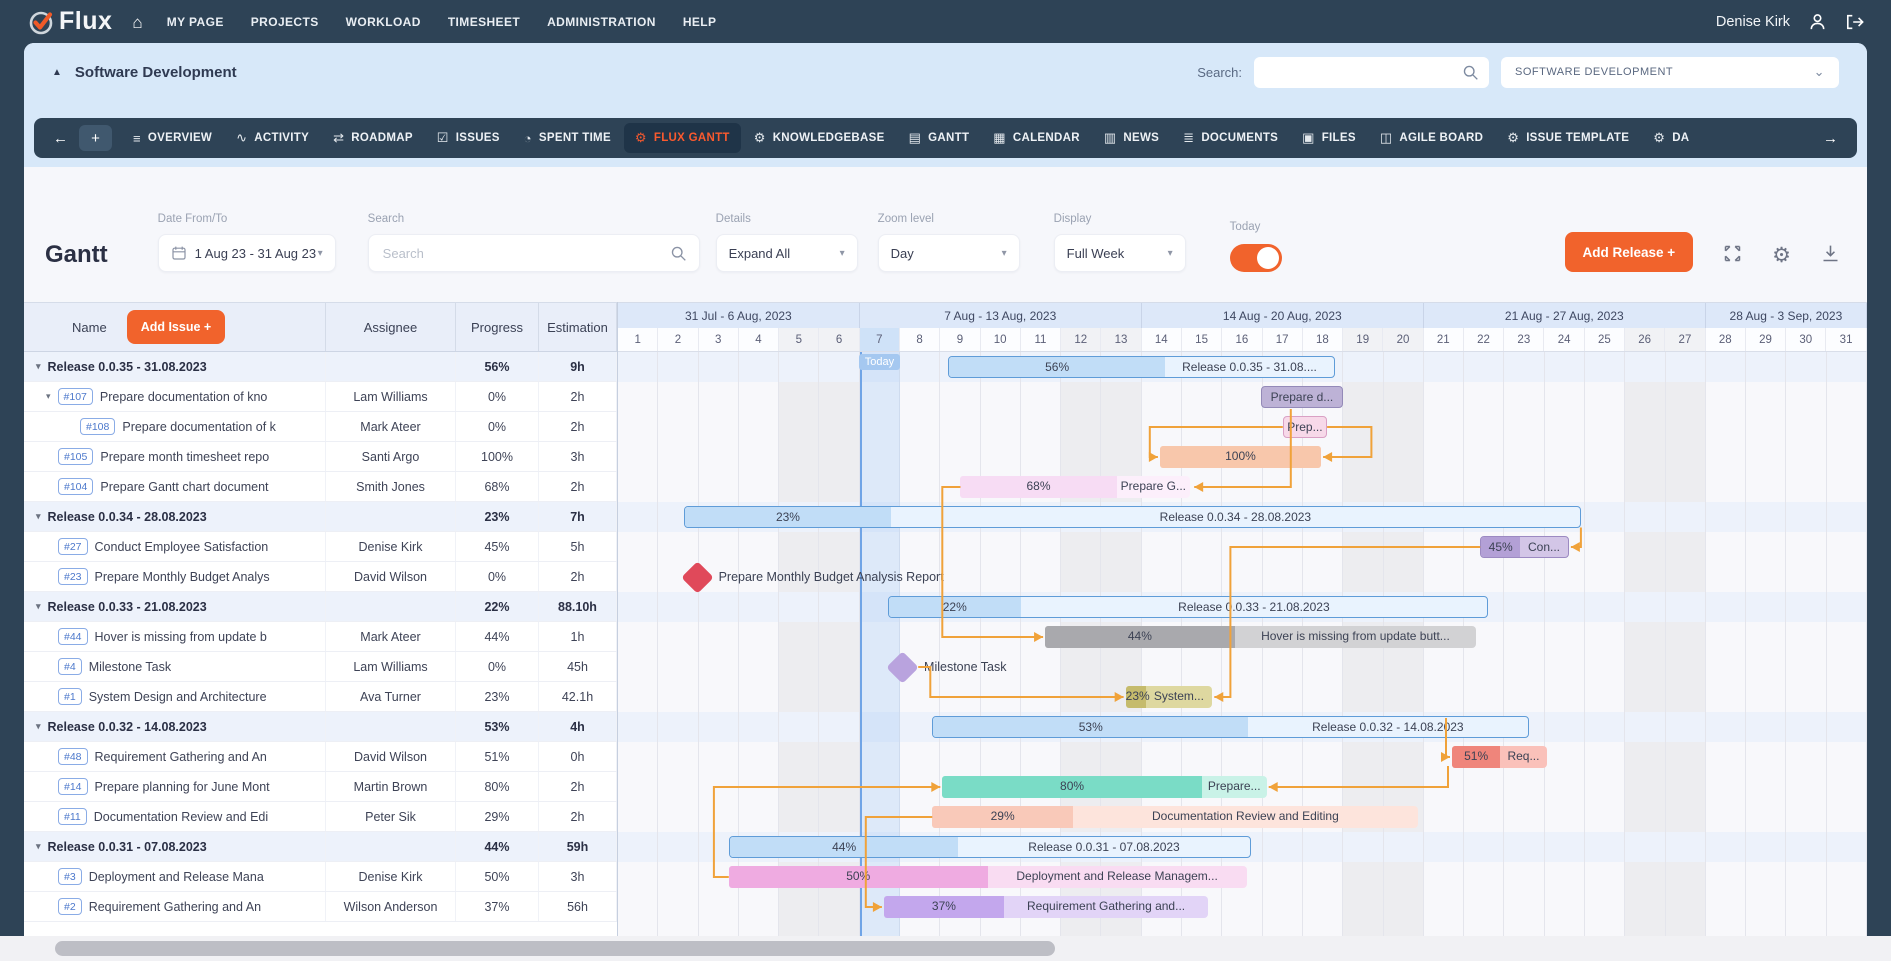  Describe the element at coordinates (320, 367) in the screenshot. I see `table-row-release: ▾ Release 0.0.35 - 31.08.2023 56% 9h` at that location.